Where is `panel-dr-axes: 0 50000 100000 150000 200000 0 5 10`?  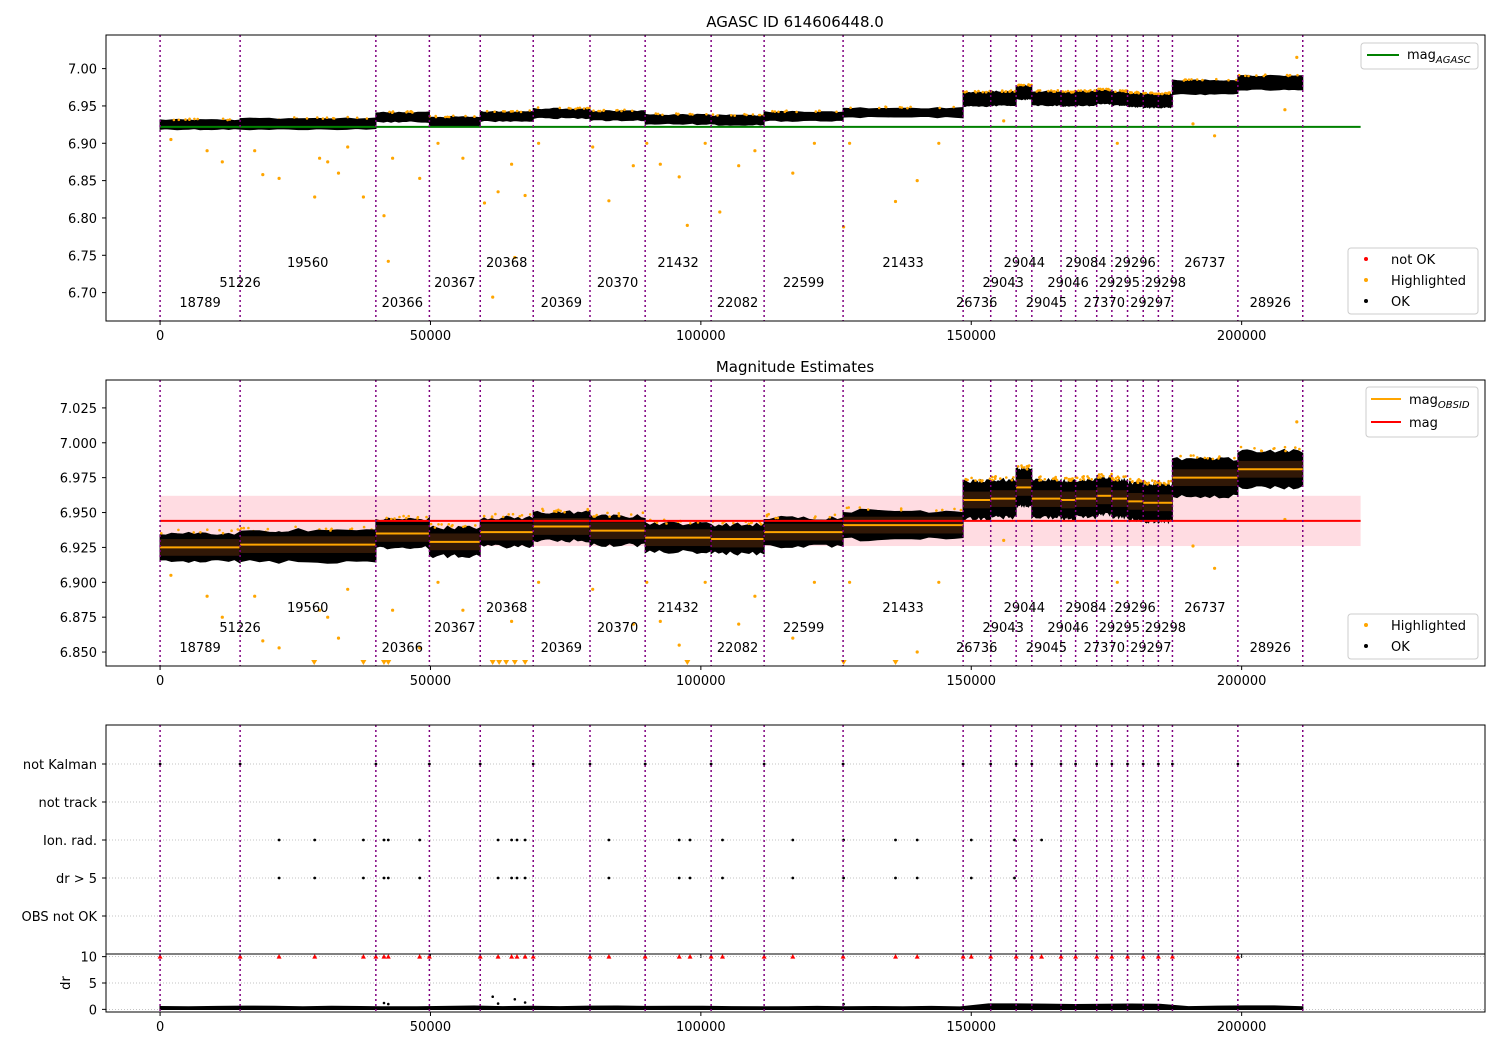 panel-dr-axes: 0 50000 100000 150000 200000 0 5 10 is located at coordinates (673, 993).